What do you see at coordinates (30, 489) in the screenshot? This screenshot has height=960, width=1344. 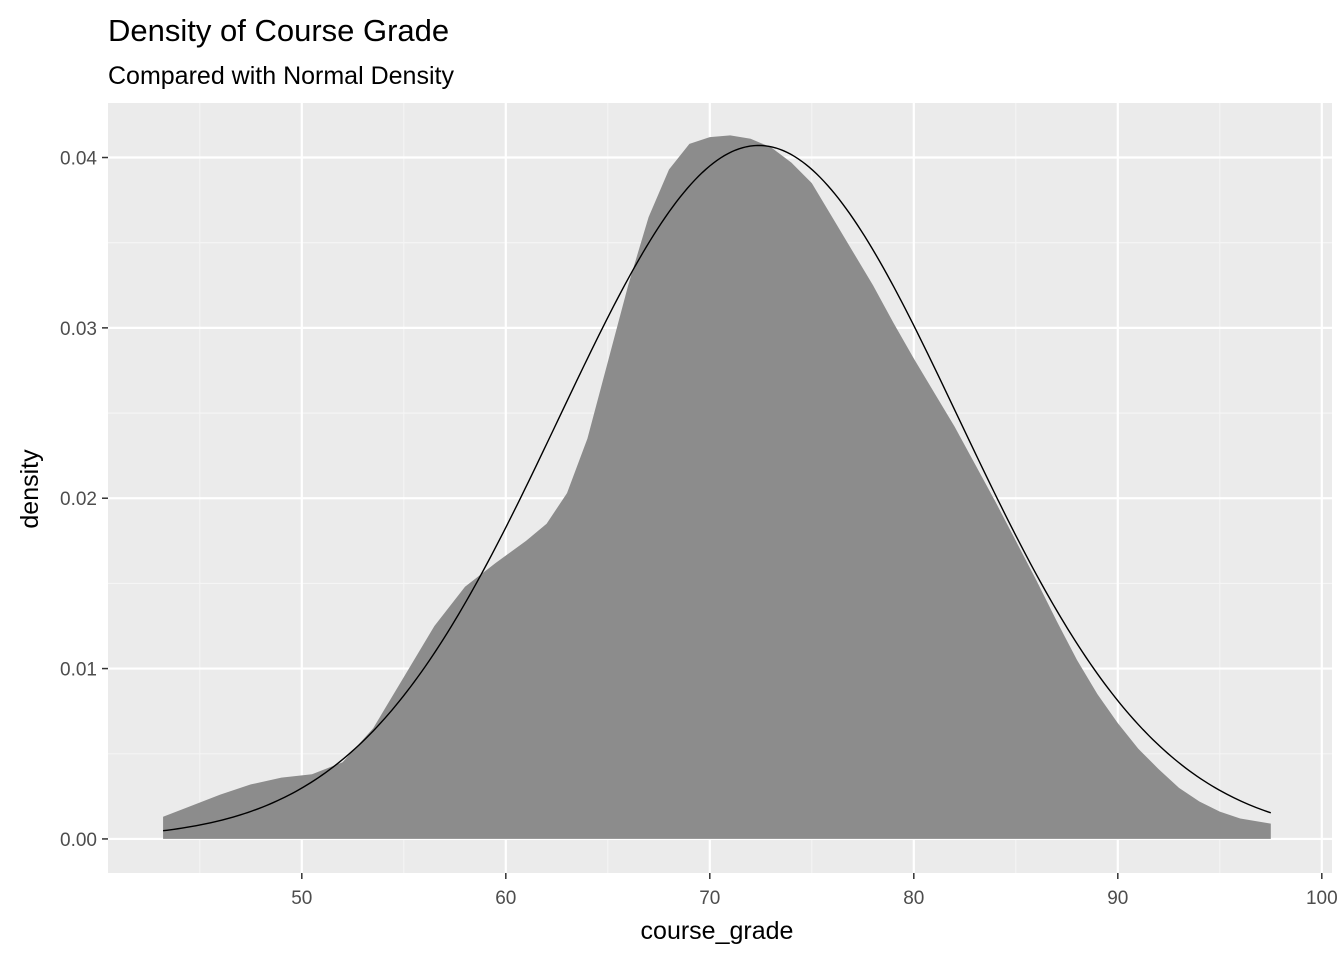 I see `y-axis-title: density` at bounding box center [30, 489].